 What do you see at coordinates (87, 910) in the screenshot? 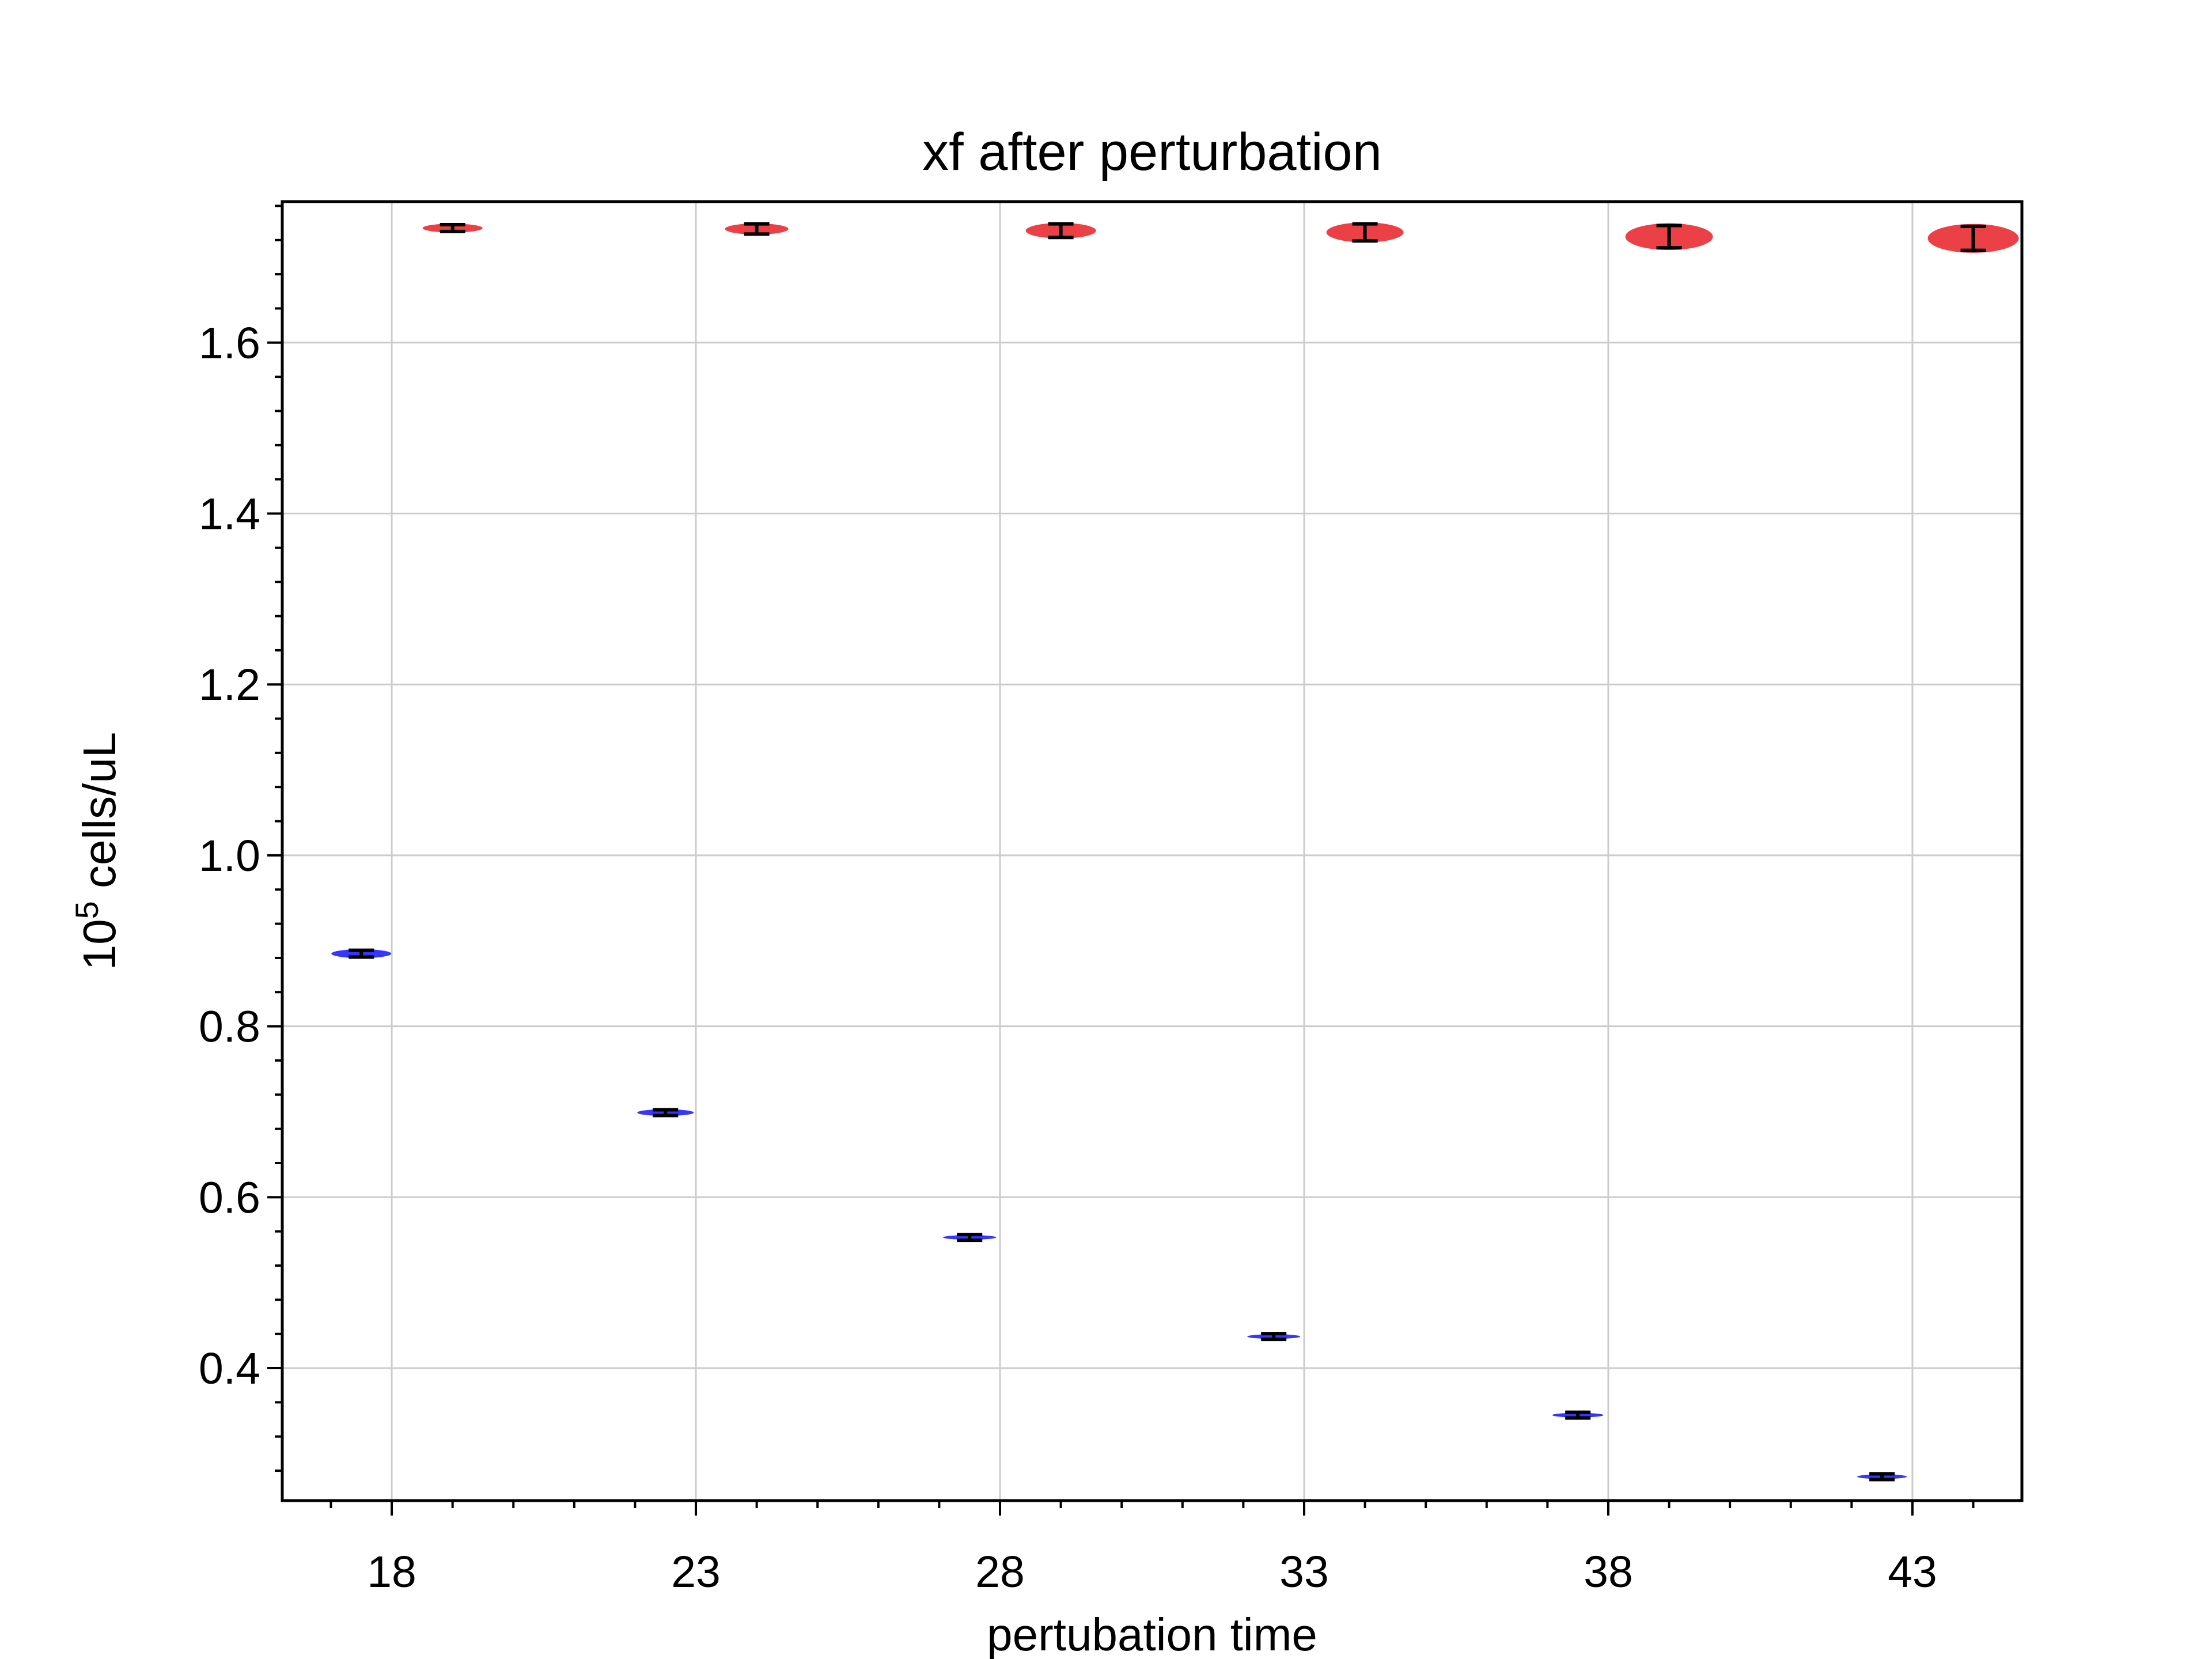
I see `y-axis-label-exponent: 5` at bounding box center [87, 910].